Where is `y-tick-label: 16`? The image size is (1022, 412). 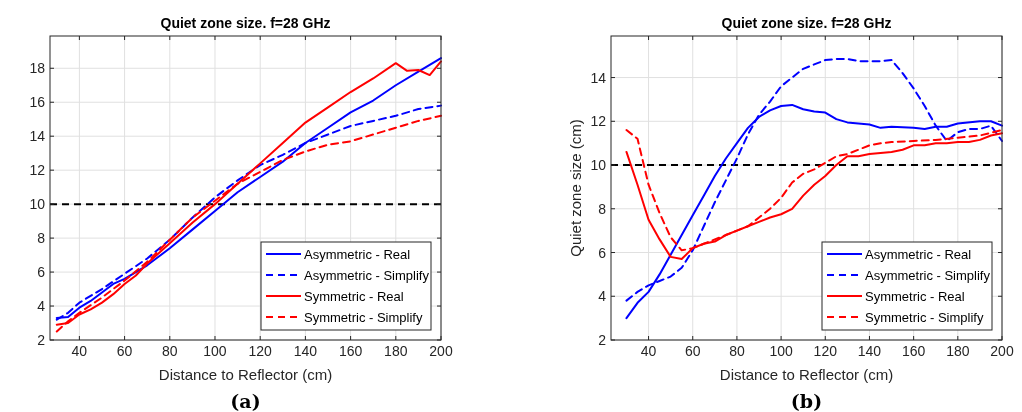 y-tick-label: 16 is located at coordinates (37, 102).